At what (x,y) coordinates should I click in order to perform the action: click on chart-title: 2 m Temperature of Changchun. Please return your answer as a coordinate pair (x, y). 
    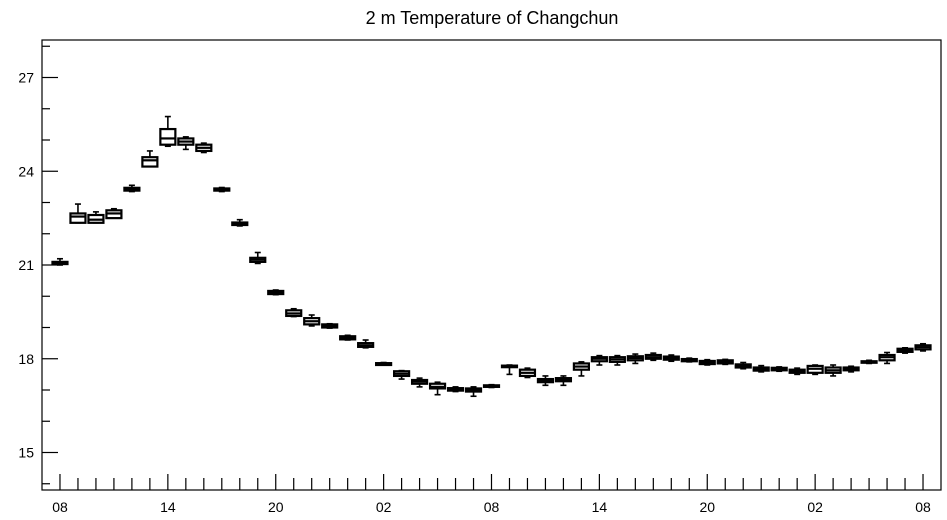
    Looking at the image, I should click on (492, 18).